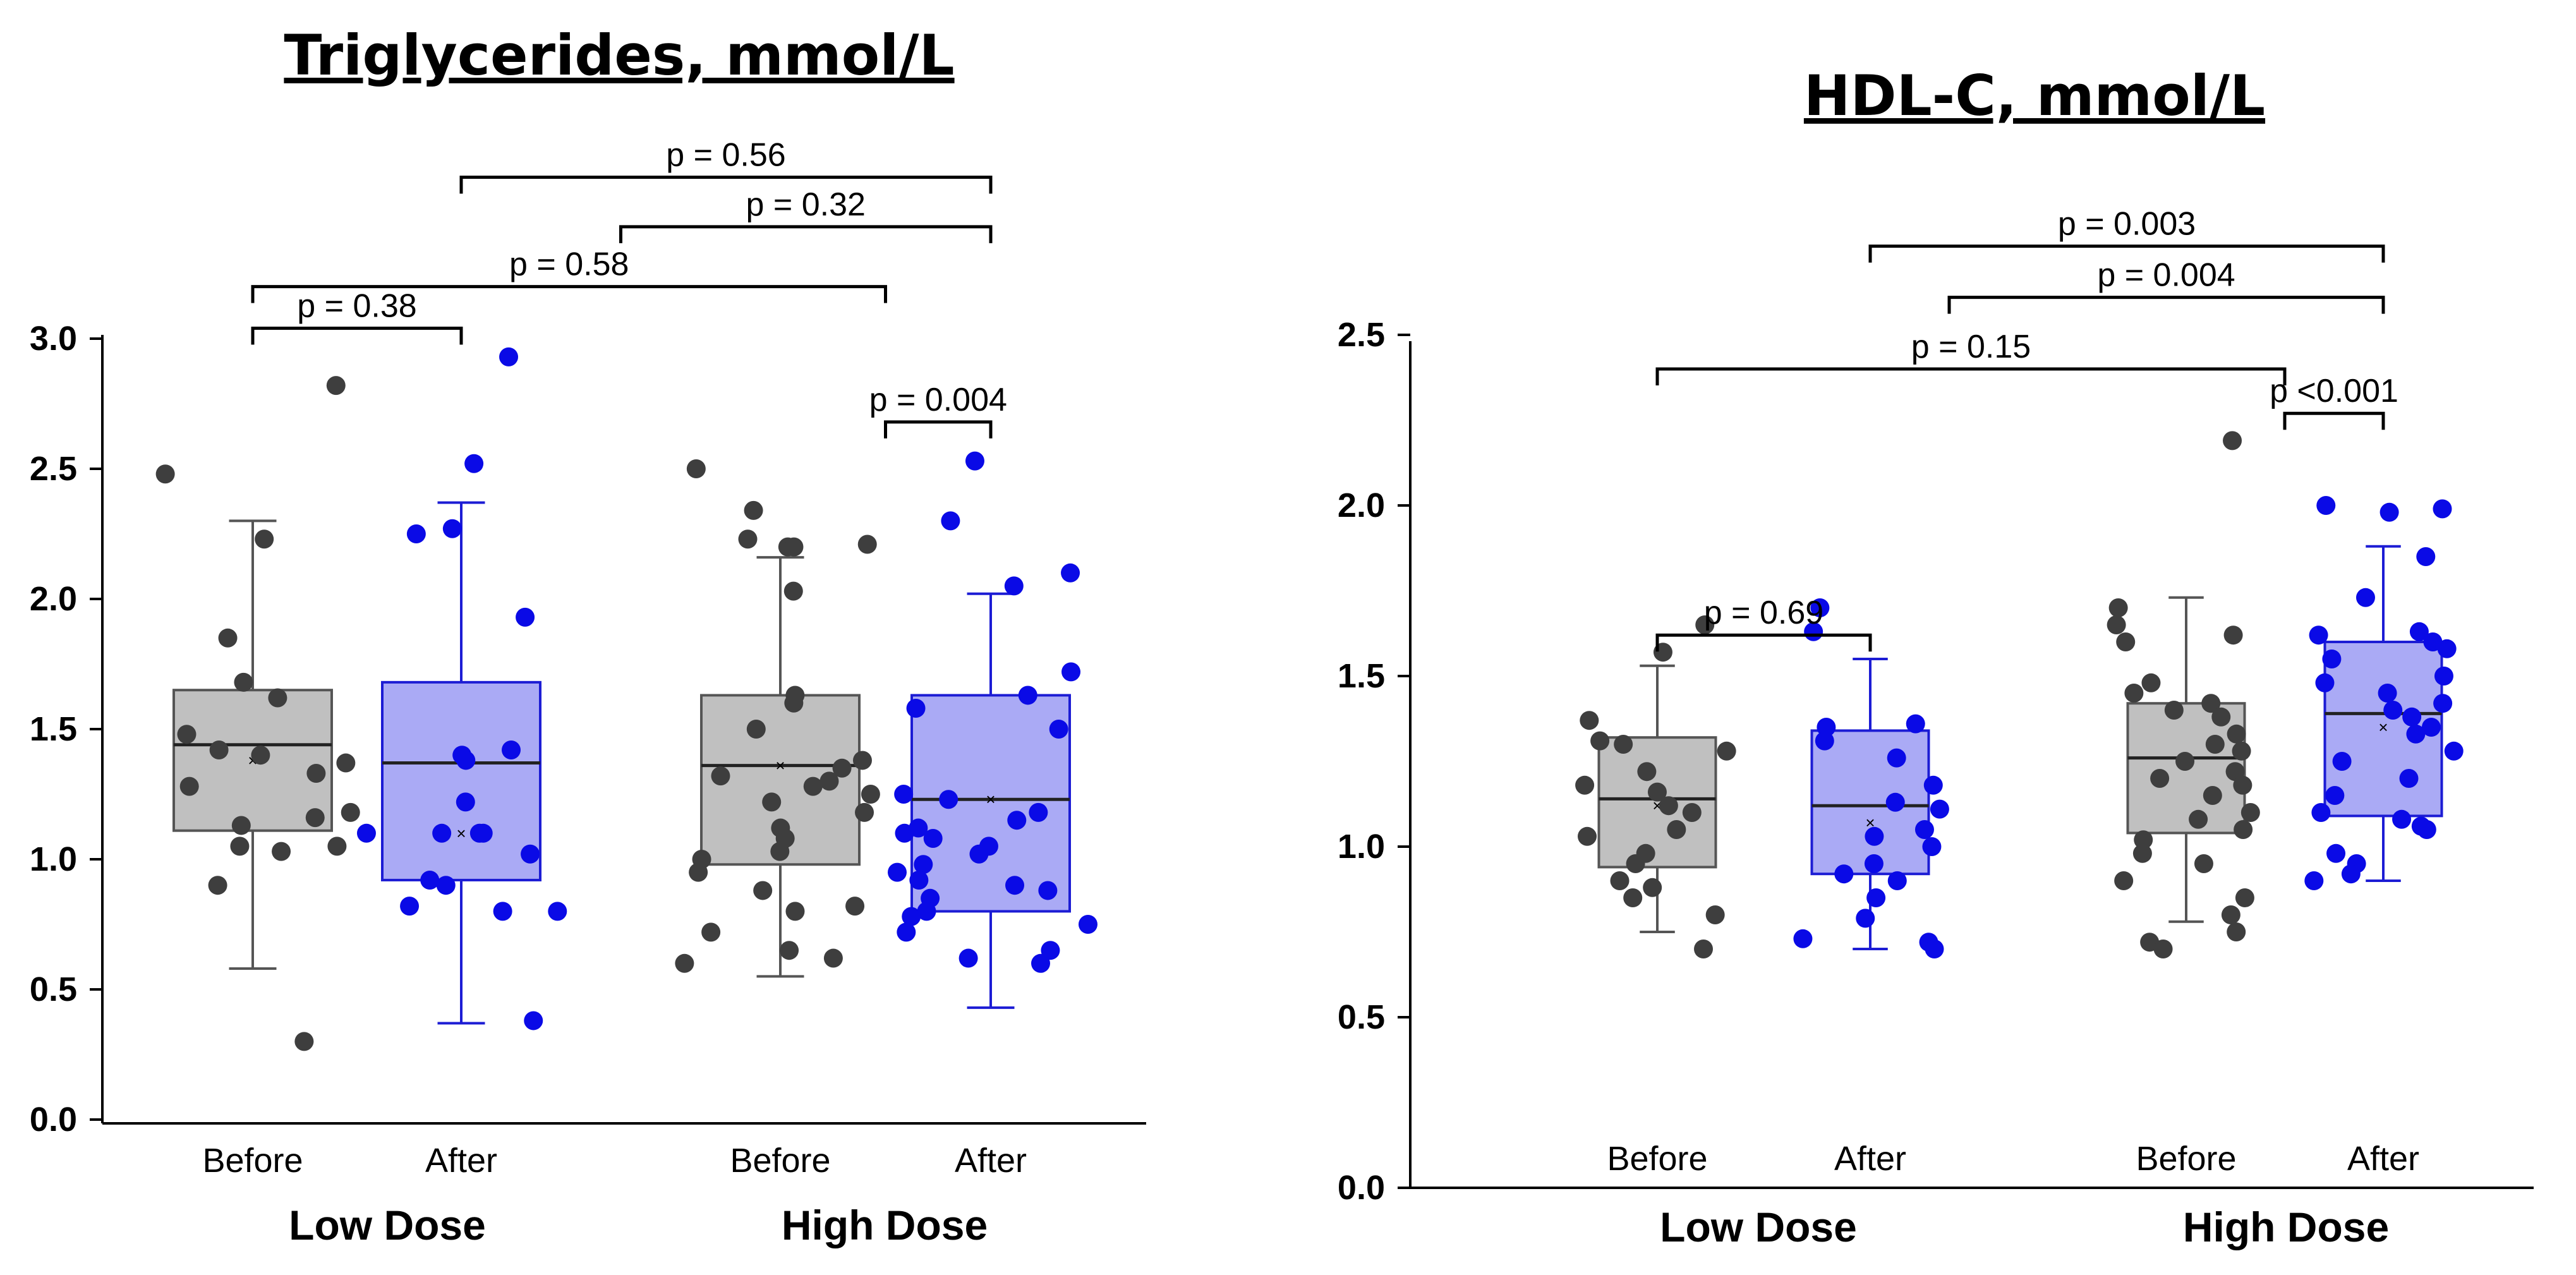 Image resolution: width=2576 pixels, height=1275 pixels. What do you see at coordinates (387, 1225) in the screenshot?
I see `group-label-low-dose: Low Dose` at bounding box center [387, 1225].